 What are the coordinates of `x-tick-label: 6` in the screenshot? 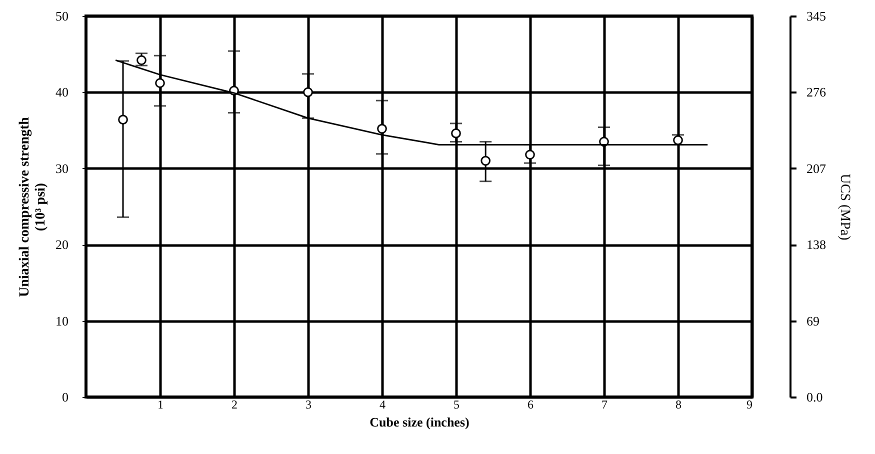 It's located at (531, 405).